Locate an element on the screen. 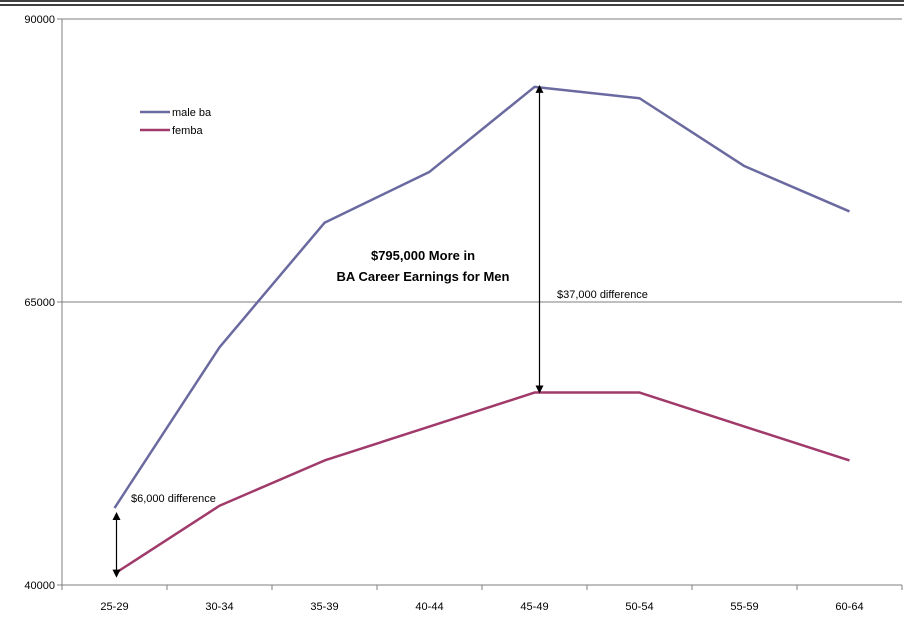  legend-label-male: male ba is located at coordinates (192, 113).